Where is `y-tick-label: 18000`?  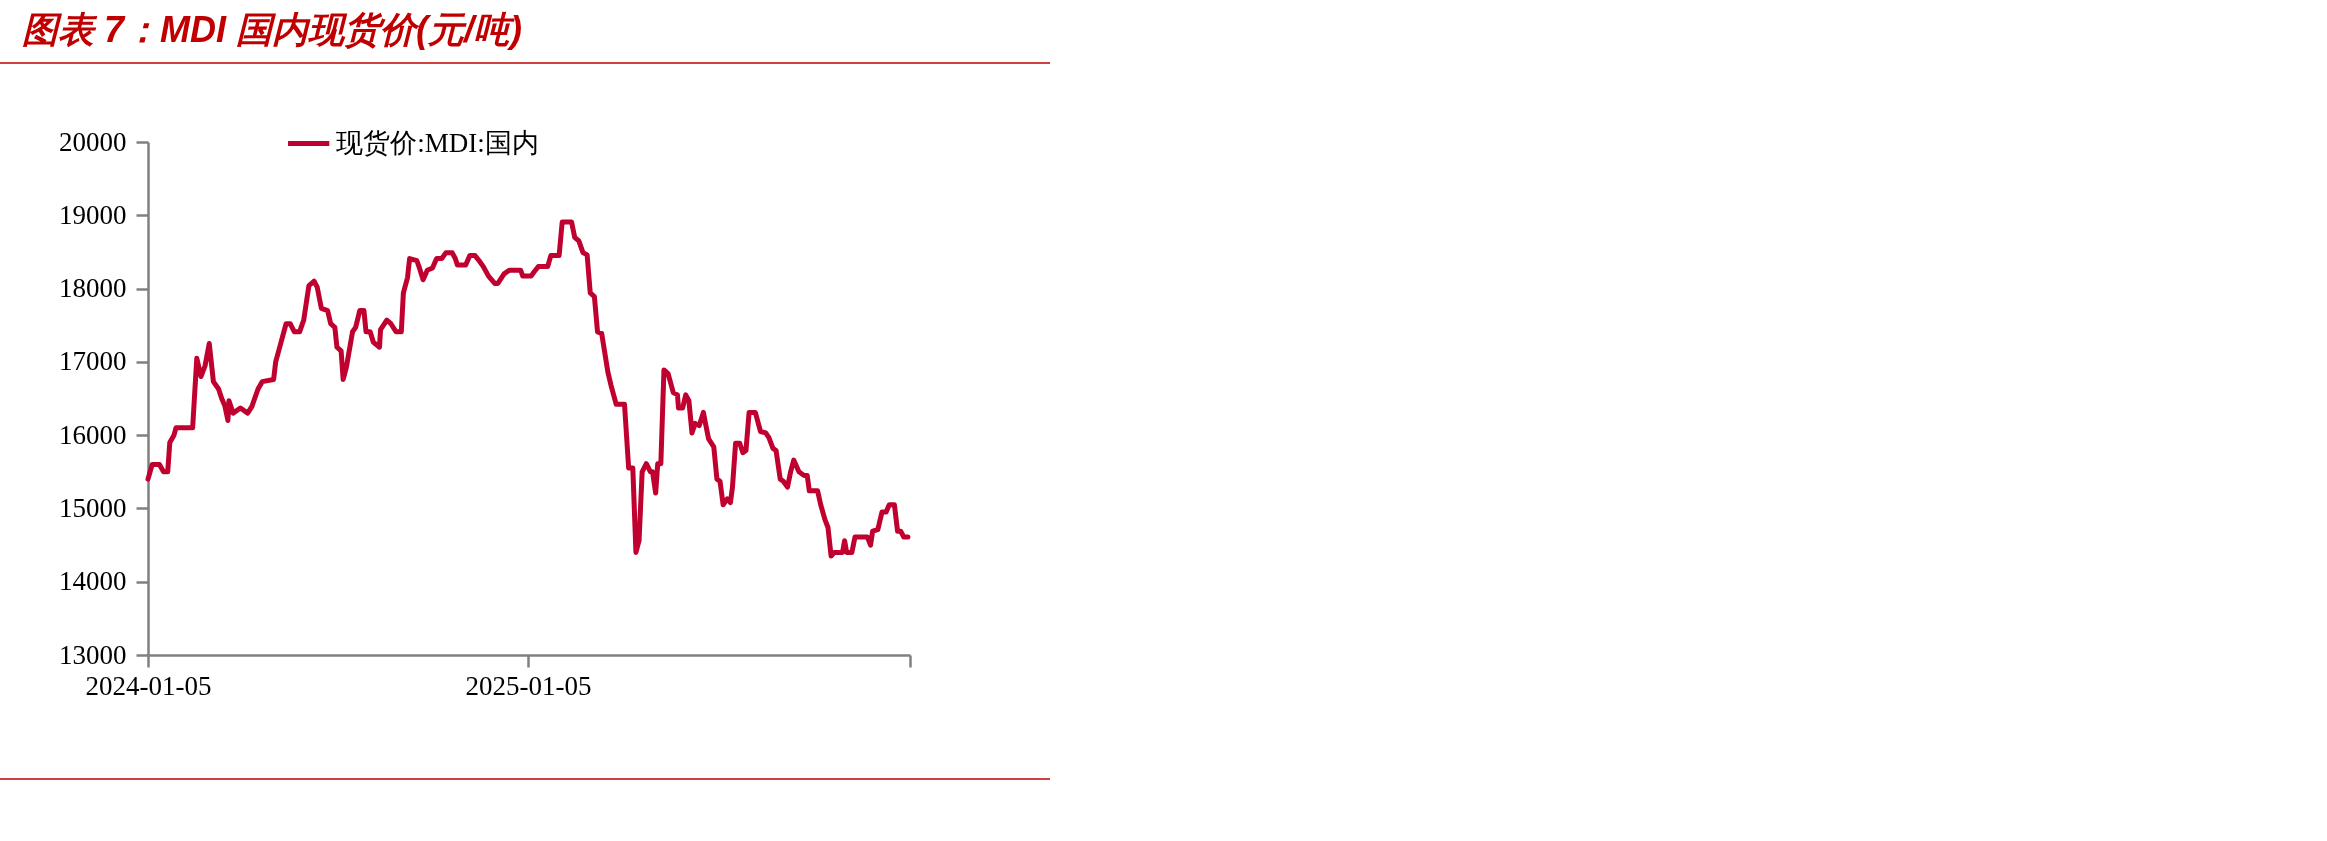
y-tick-label: 18000 is located at coordinates (93, 288).